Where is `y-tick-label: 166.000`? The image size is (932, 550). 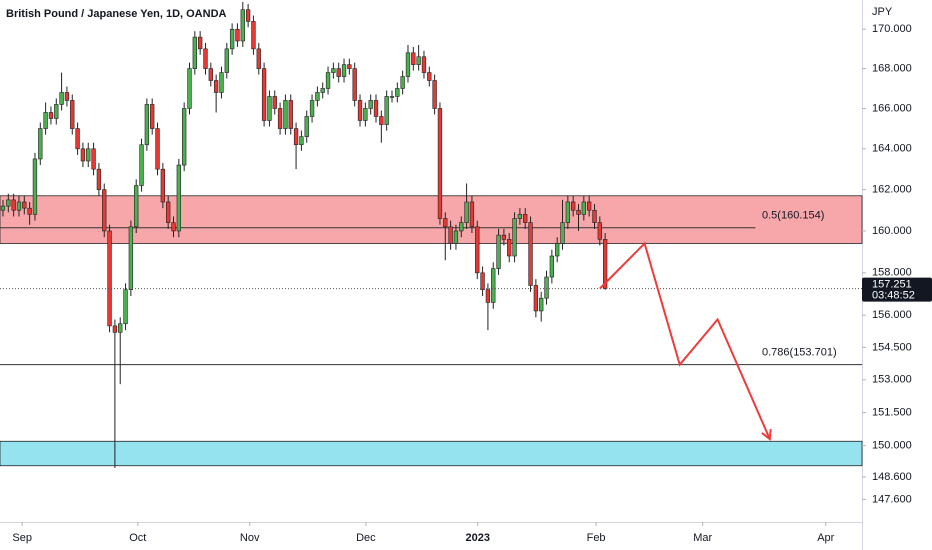
y-tick-label: 166.000 is located at coordinates (892, 108).